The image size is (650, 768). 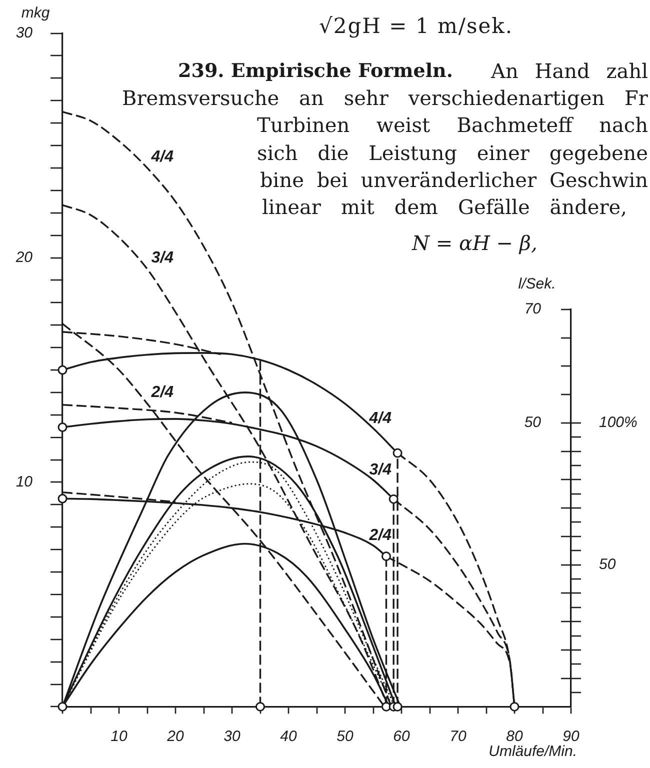 I want to click on x-tick-label: 90, so click(x=571, y=736).